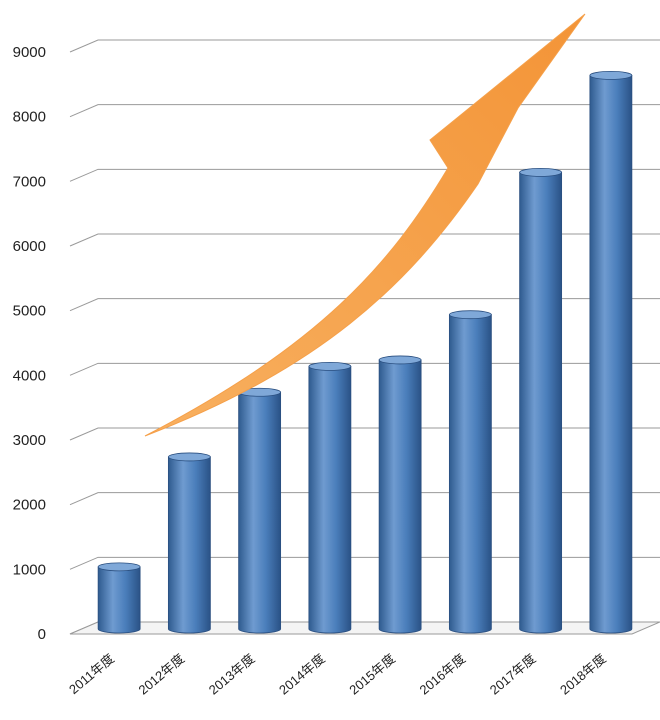 The width and height of the screenshot is (660, 720). Describe the element at coordinates (232, 674) in the screenshot. I see `x-tick-label: 2013年度` at that location.